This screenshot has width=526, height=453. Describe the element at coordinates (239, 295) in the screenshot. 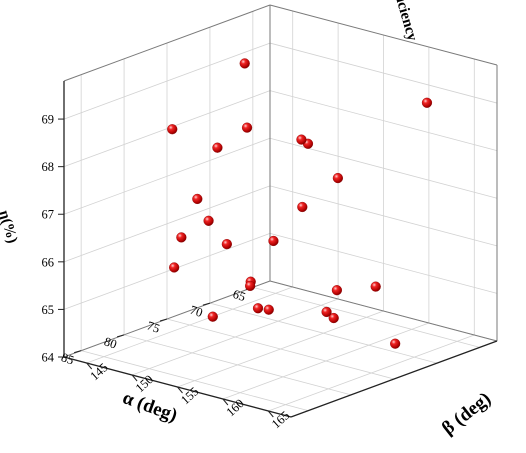

I see `alpha-tick-label: 65` at that location.